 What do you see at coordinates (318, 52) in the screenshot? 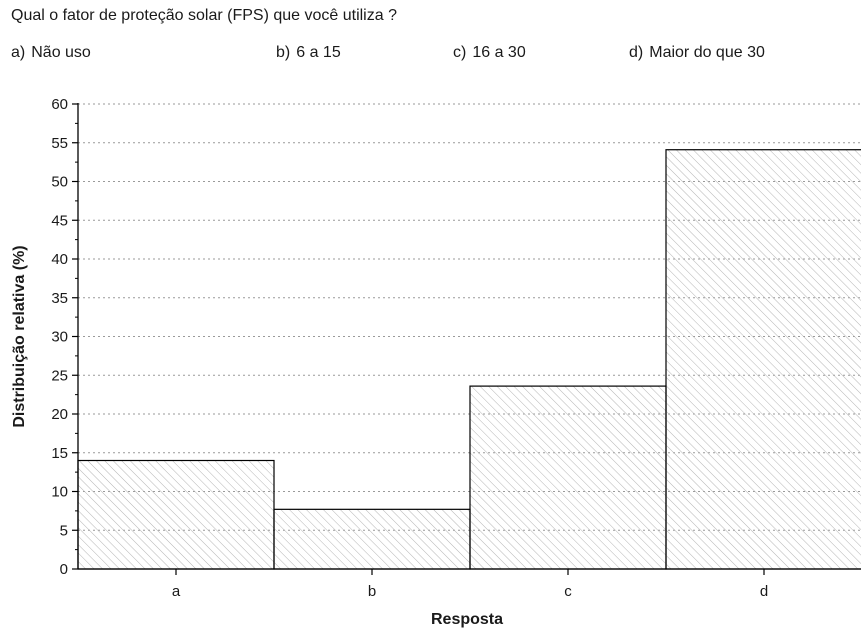
I see `option-b-text: 6 a 15` at bounding box center [318, 52].